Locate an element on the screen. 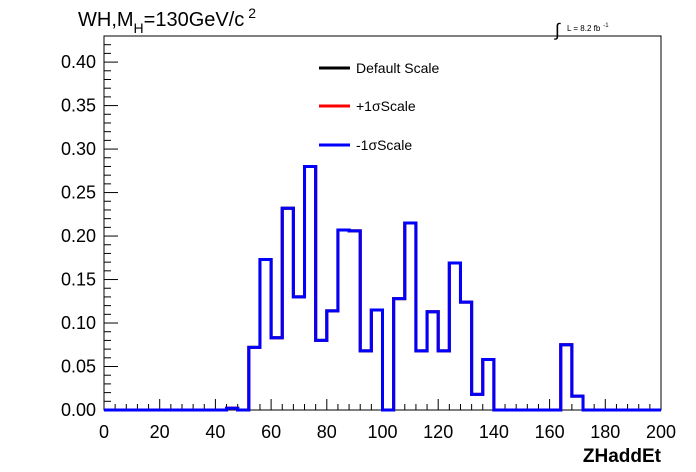  x-tick-label: 80 is located at coordinates (327, 432).